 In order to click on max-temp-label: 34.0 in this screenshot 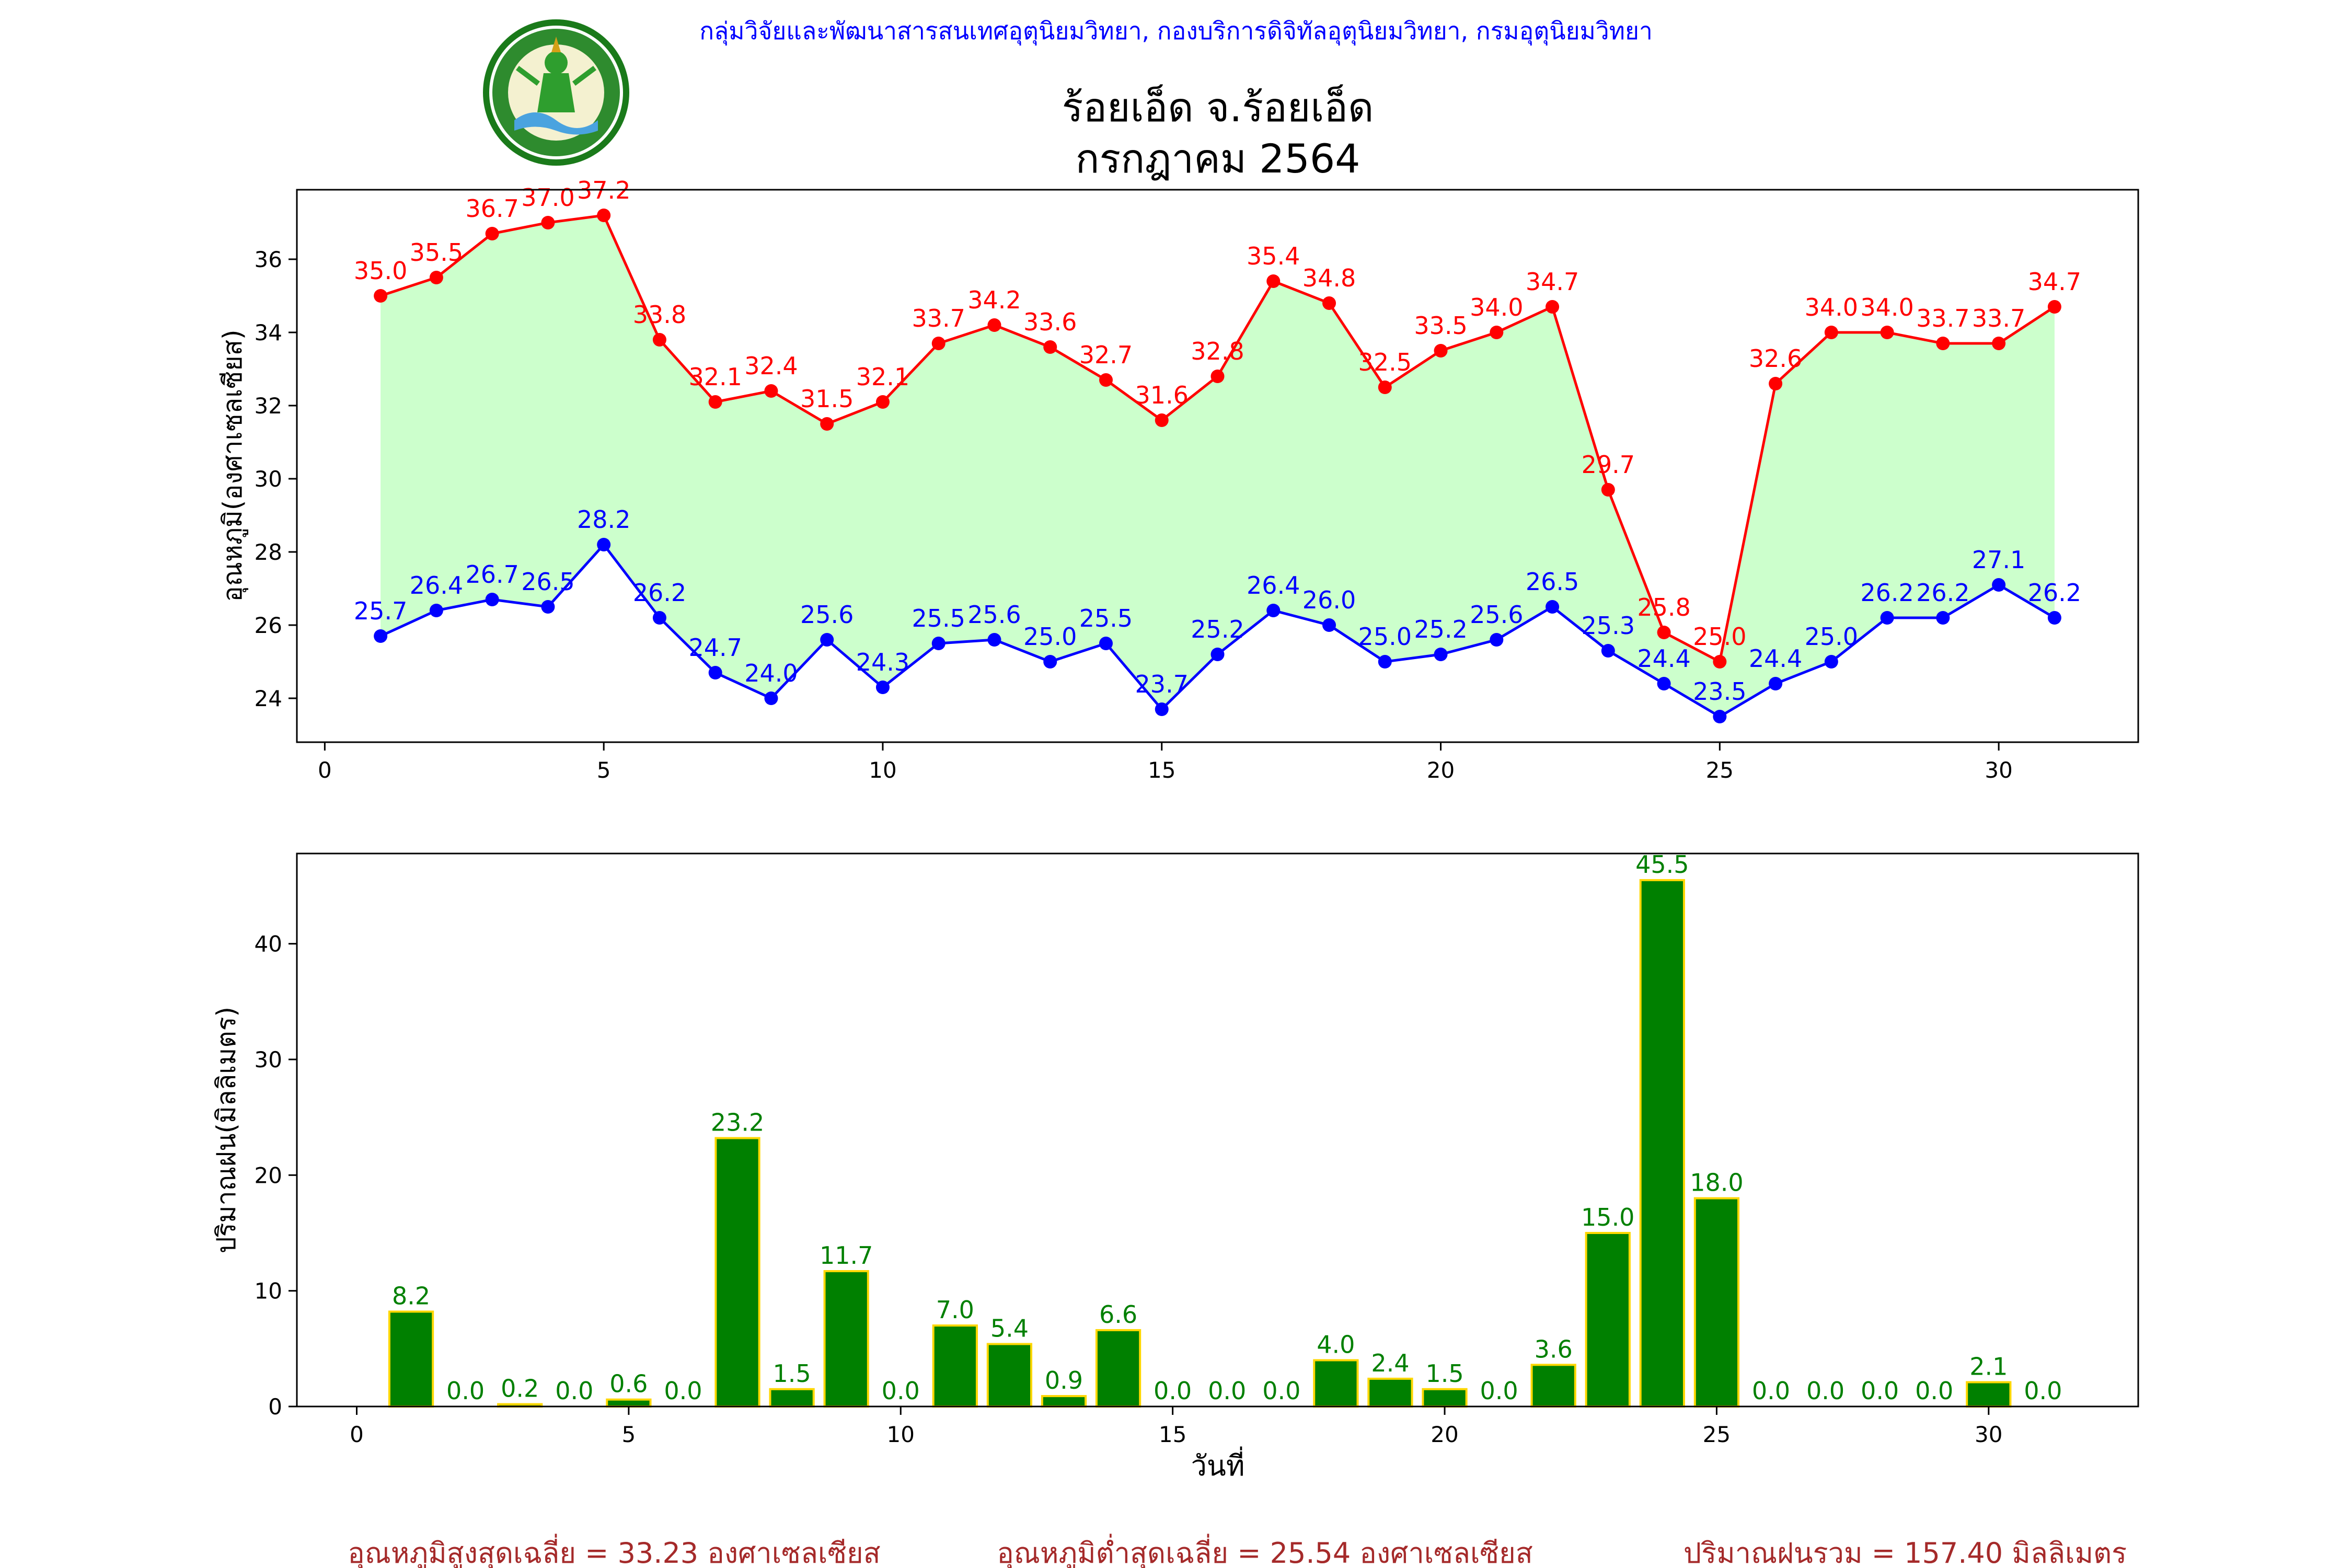, I will do `click(1831, 307)`.